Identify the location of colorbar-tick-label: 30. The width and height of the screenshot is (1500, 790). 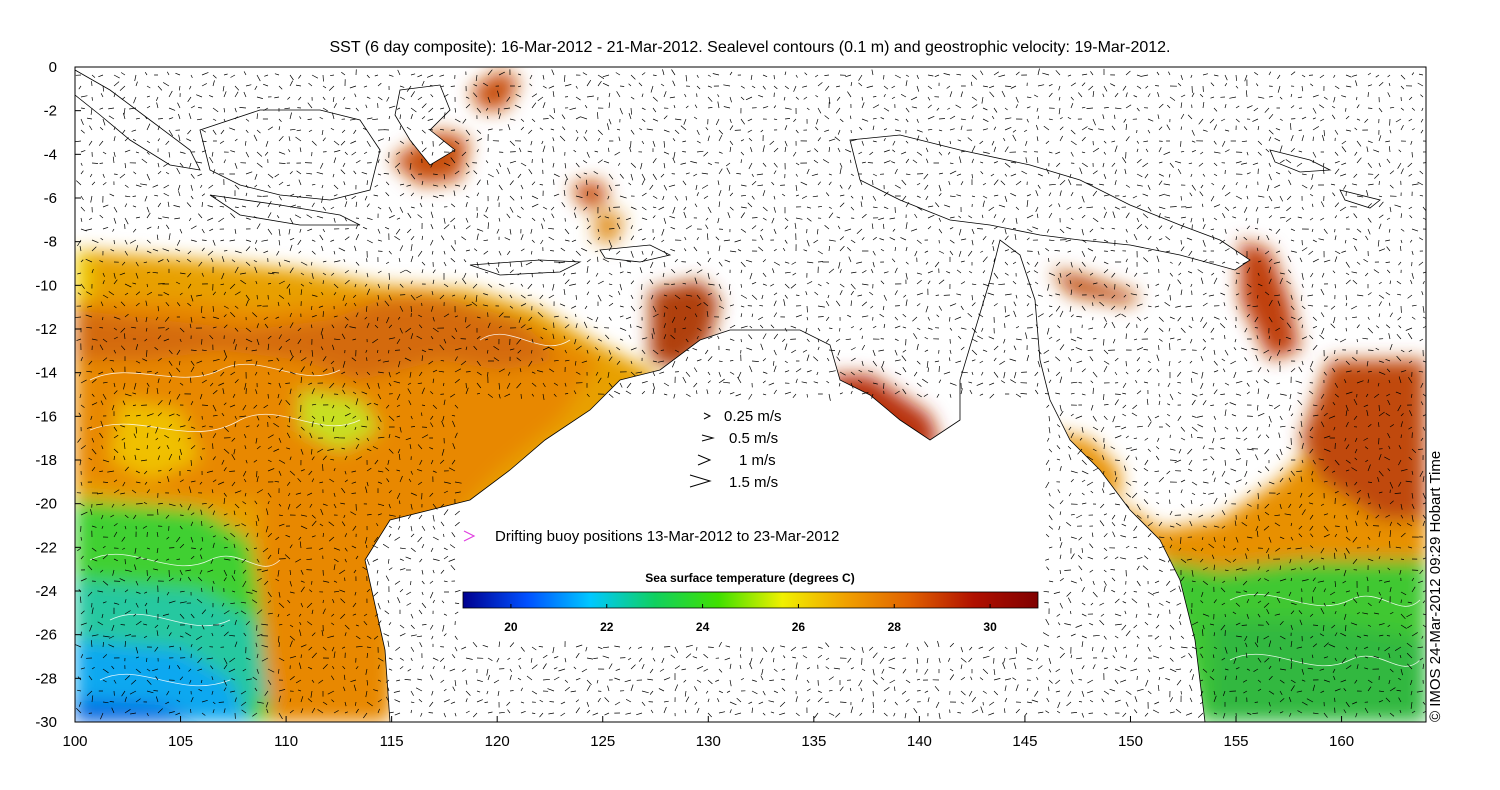
(990, 627).